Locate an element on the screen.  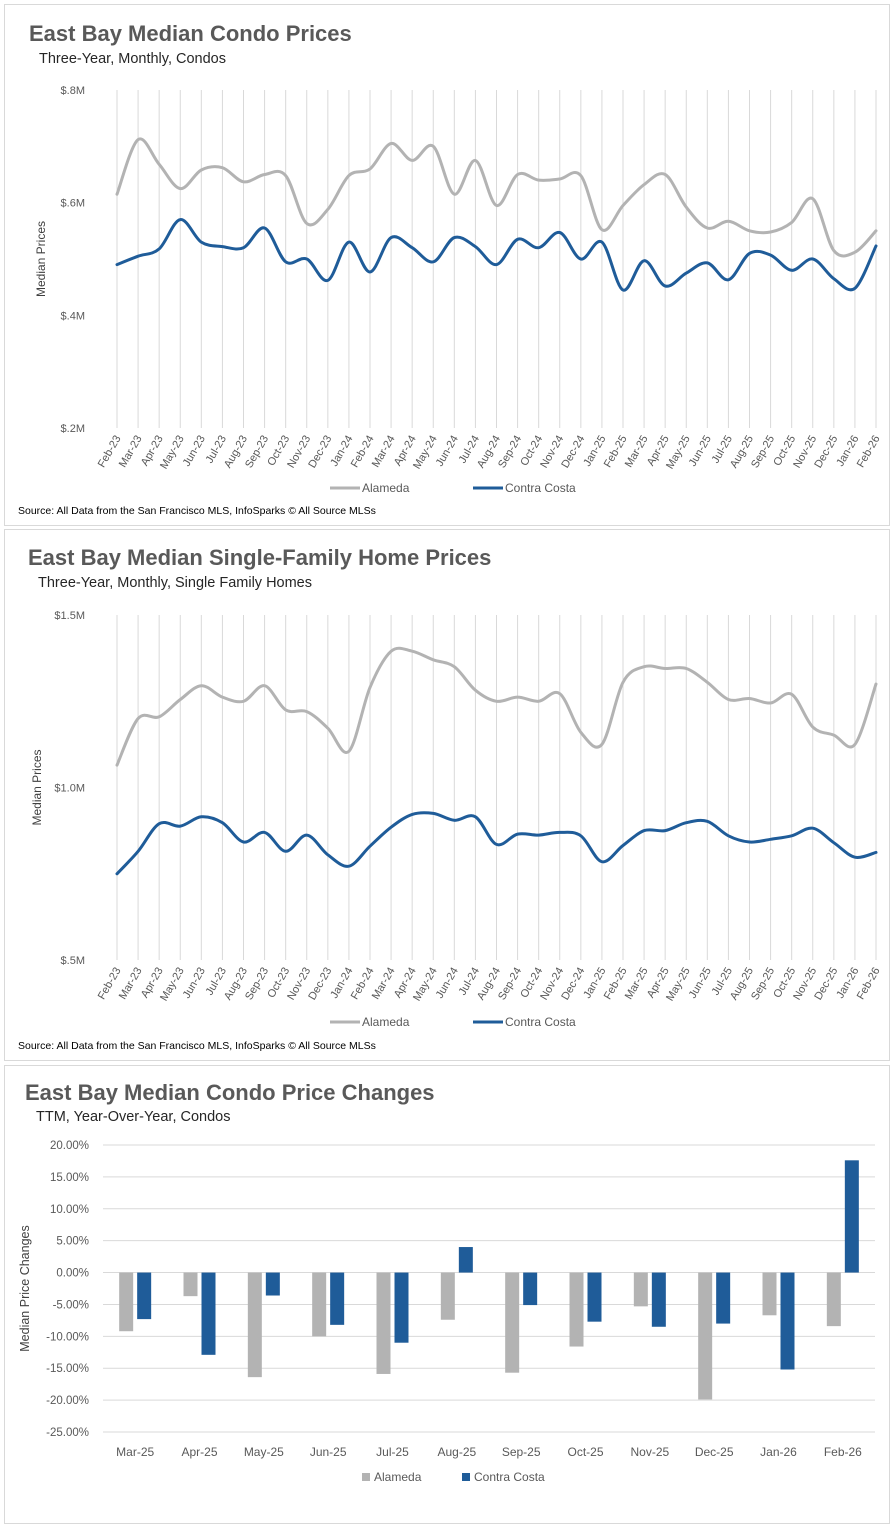
x-tick-label: Mar-25 is located at coordinates (135, 1452).